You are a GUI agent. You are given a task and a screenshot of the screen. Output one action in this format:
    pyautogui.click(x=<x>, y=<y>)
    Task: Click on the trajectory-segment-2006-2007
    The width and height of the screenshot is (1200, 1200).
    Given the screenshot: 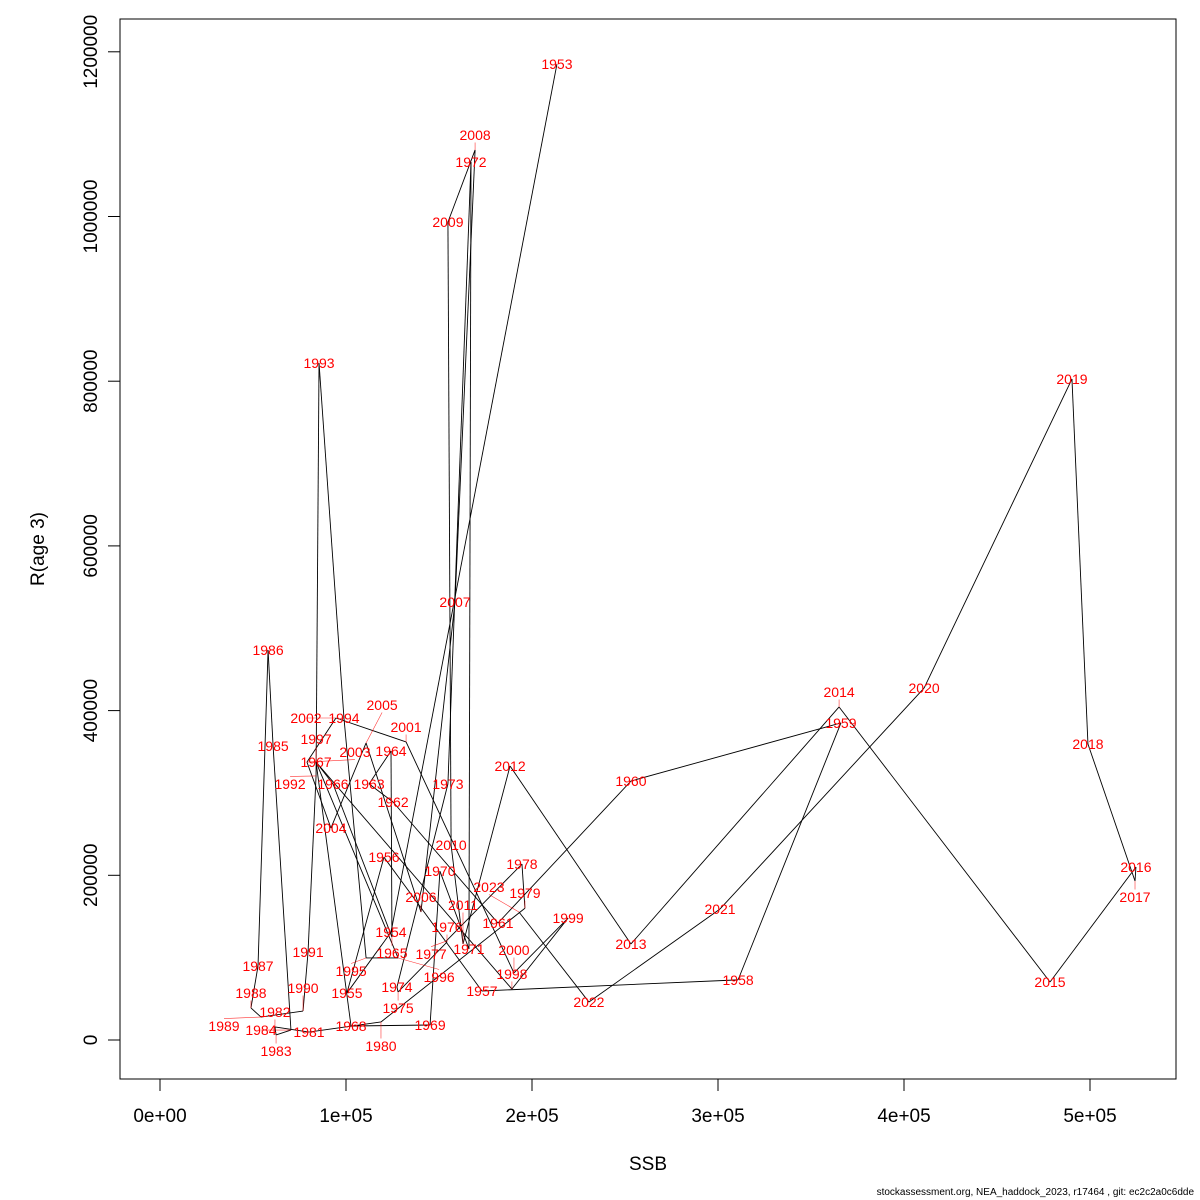 What is the action you would take?
    pyautogui.click(x=438, y=757)
    